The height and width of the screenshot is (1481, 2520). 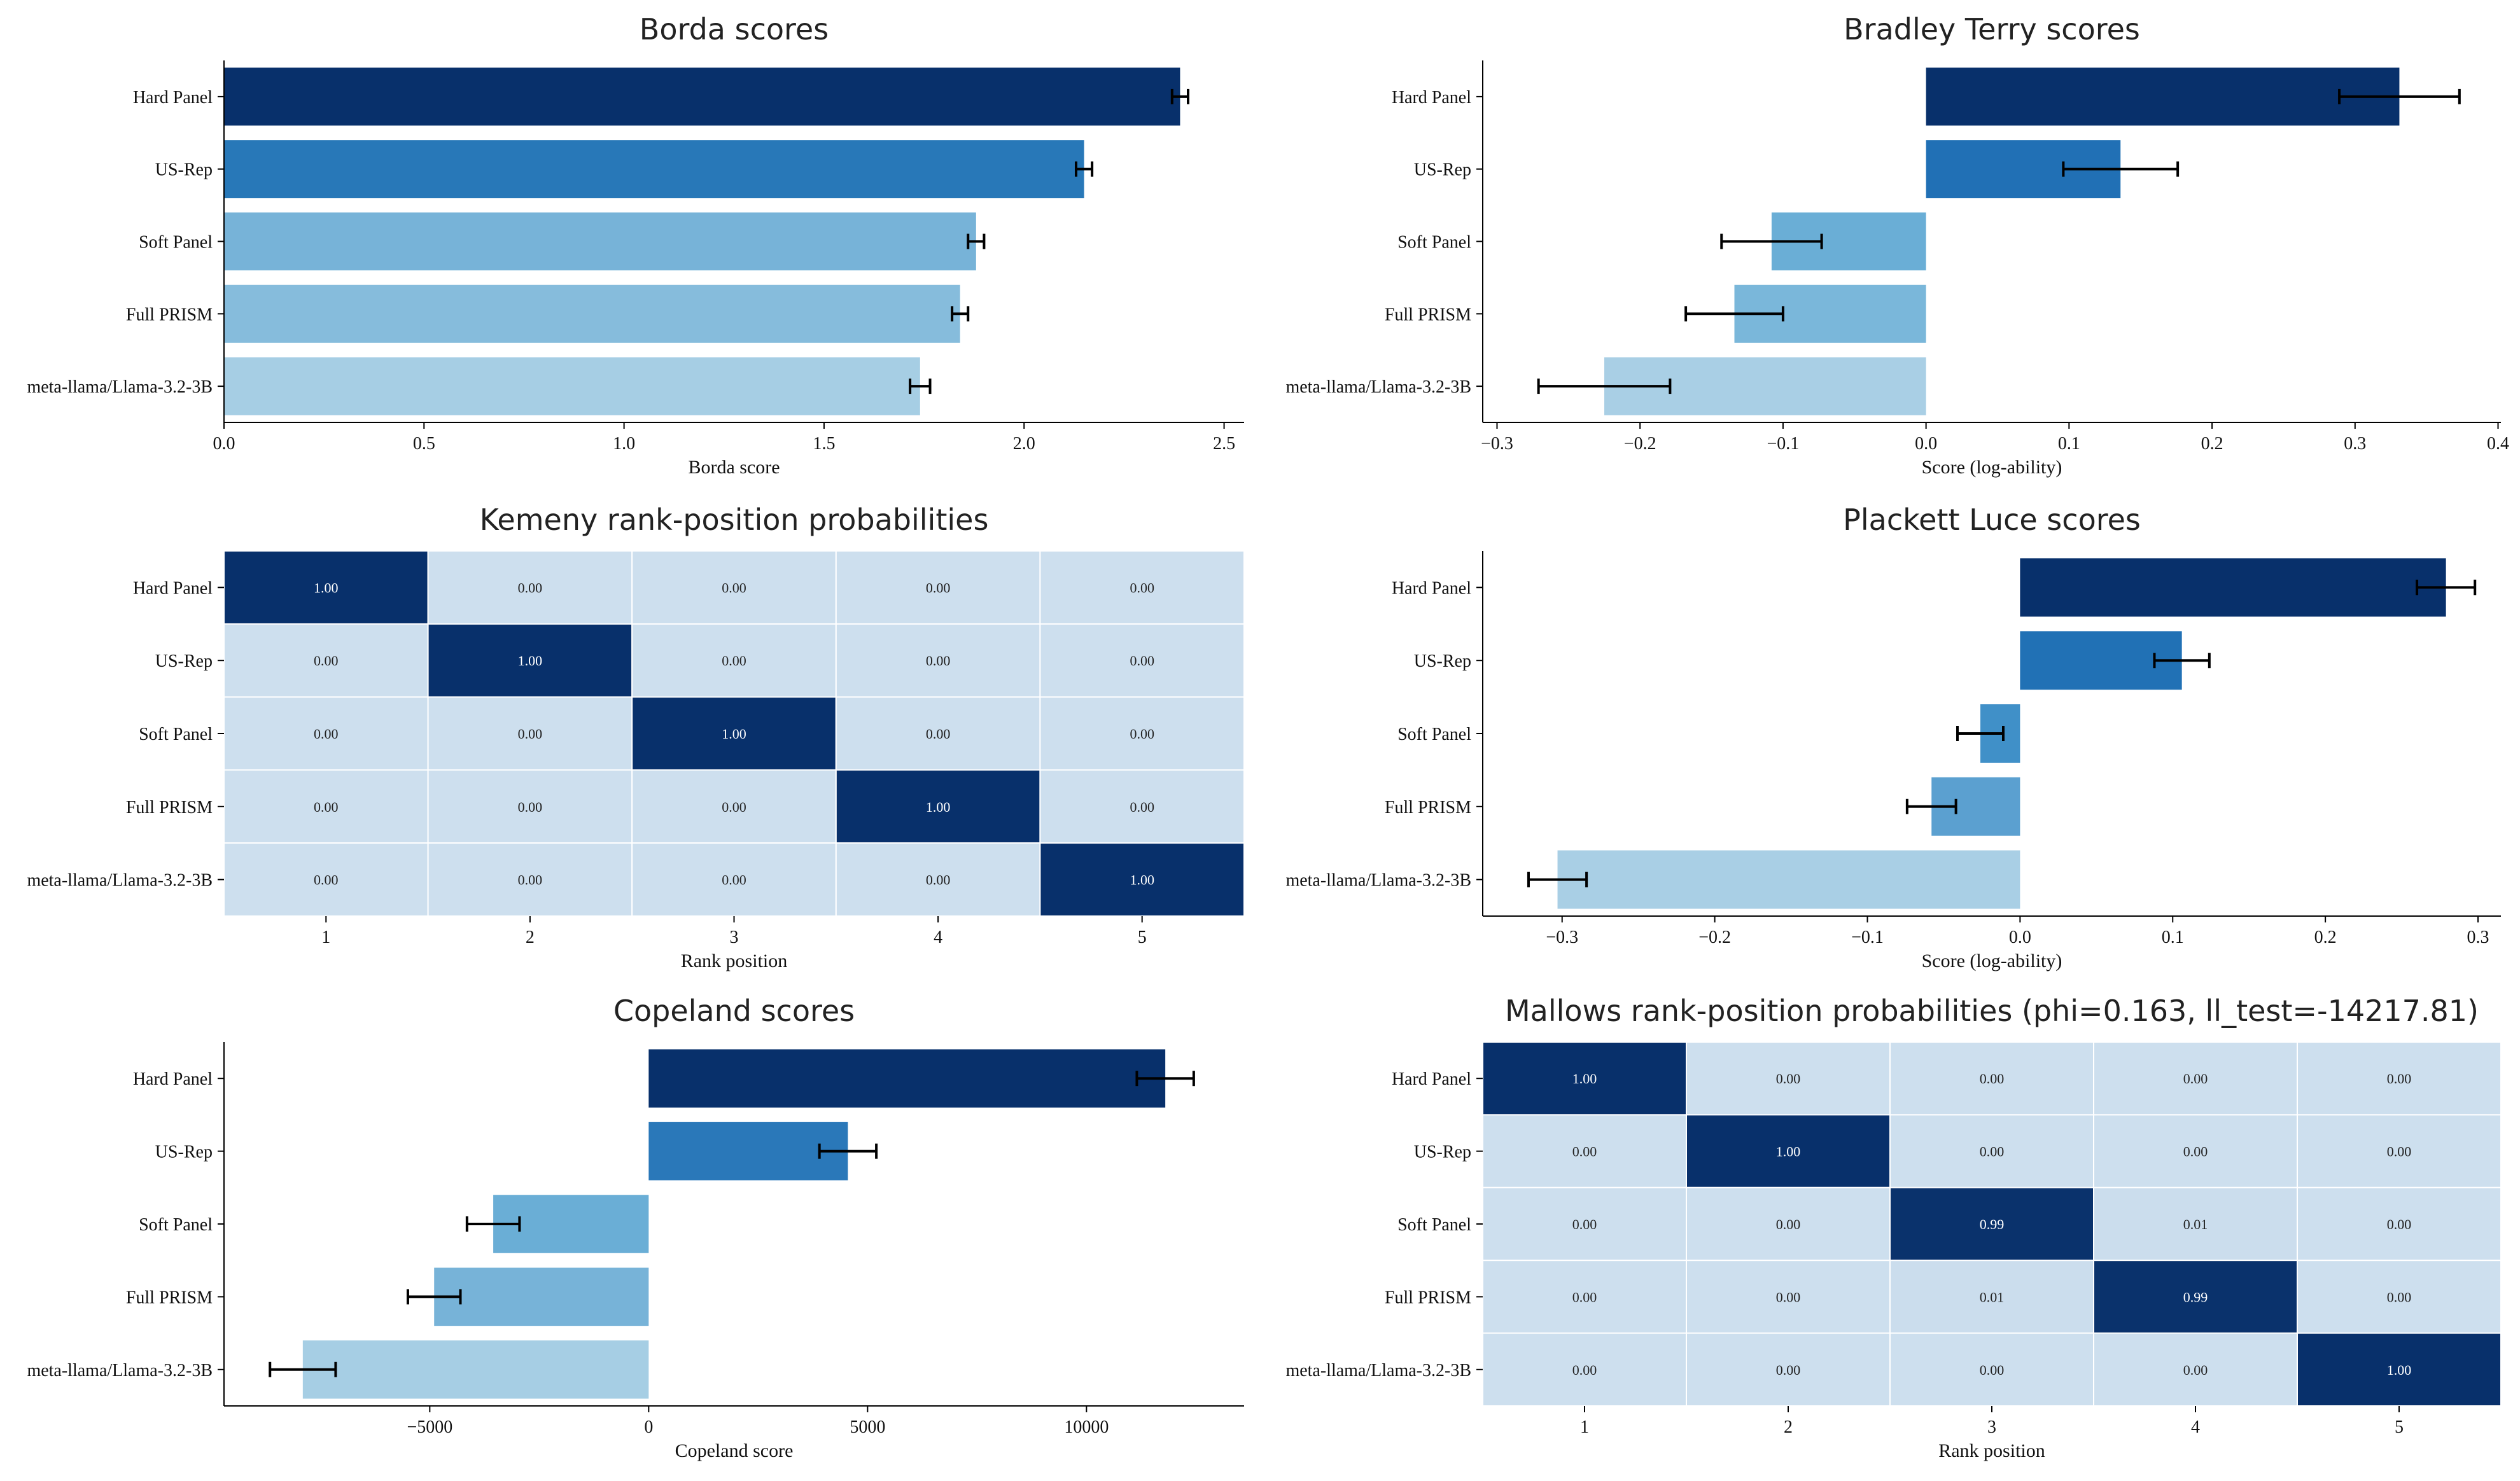 What do you see at coordinates (2195, 1224) in the screenshot?
I see `cell-label: 0.01` at bounding box center [2195, 1224].